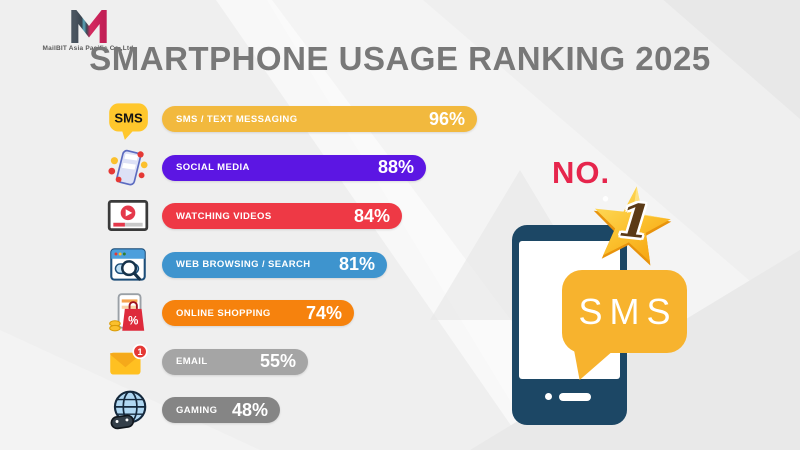 The width and height of the screenshot is (800, 450). Describe the element at coordinates (575, 397) in the screenshot. I see `phone-home-dash` at that location.